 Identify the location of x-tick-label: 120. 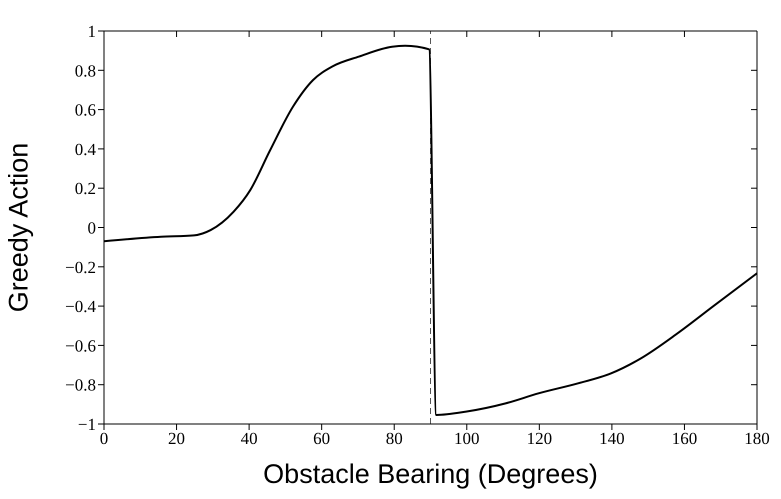
(539, 438).